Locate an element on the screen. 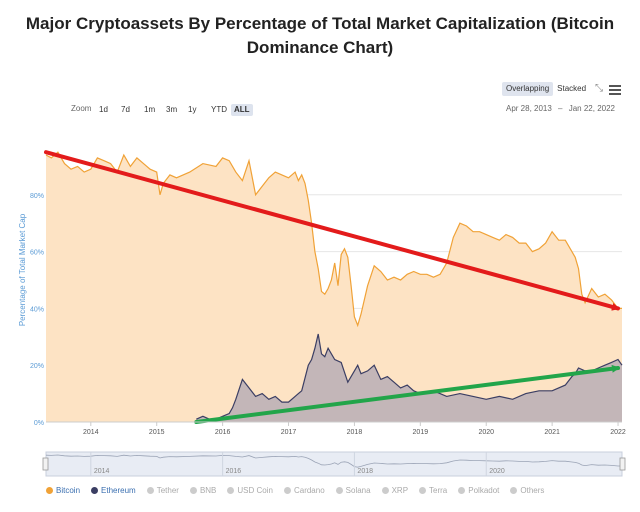 The image size is (640, 512). y-tick-label: 40% is located at coordinates (37, 309).